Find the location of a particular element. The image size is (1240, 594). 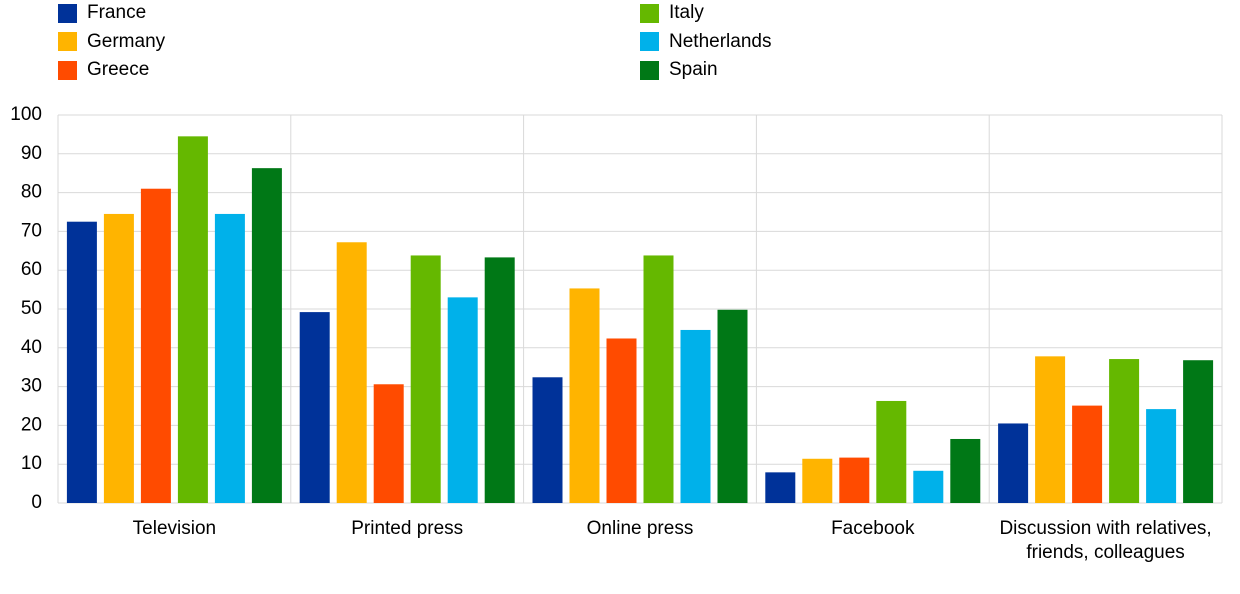

y-tick-label: 90 is located at coordinates (31, 153).